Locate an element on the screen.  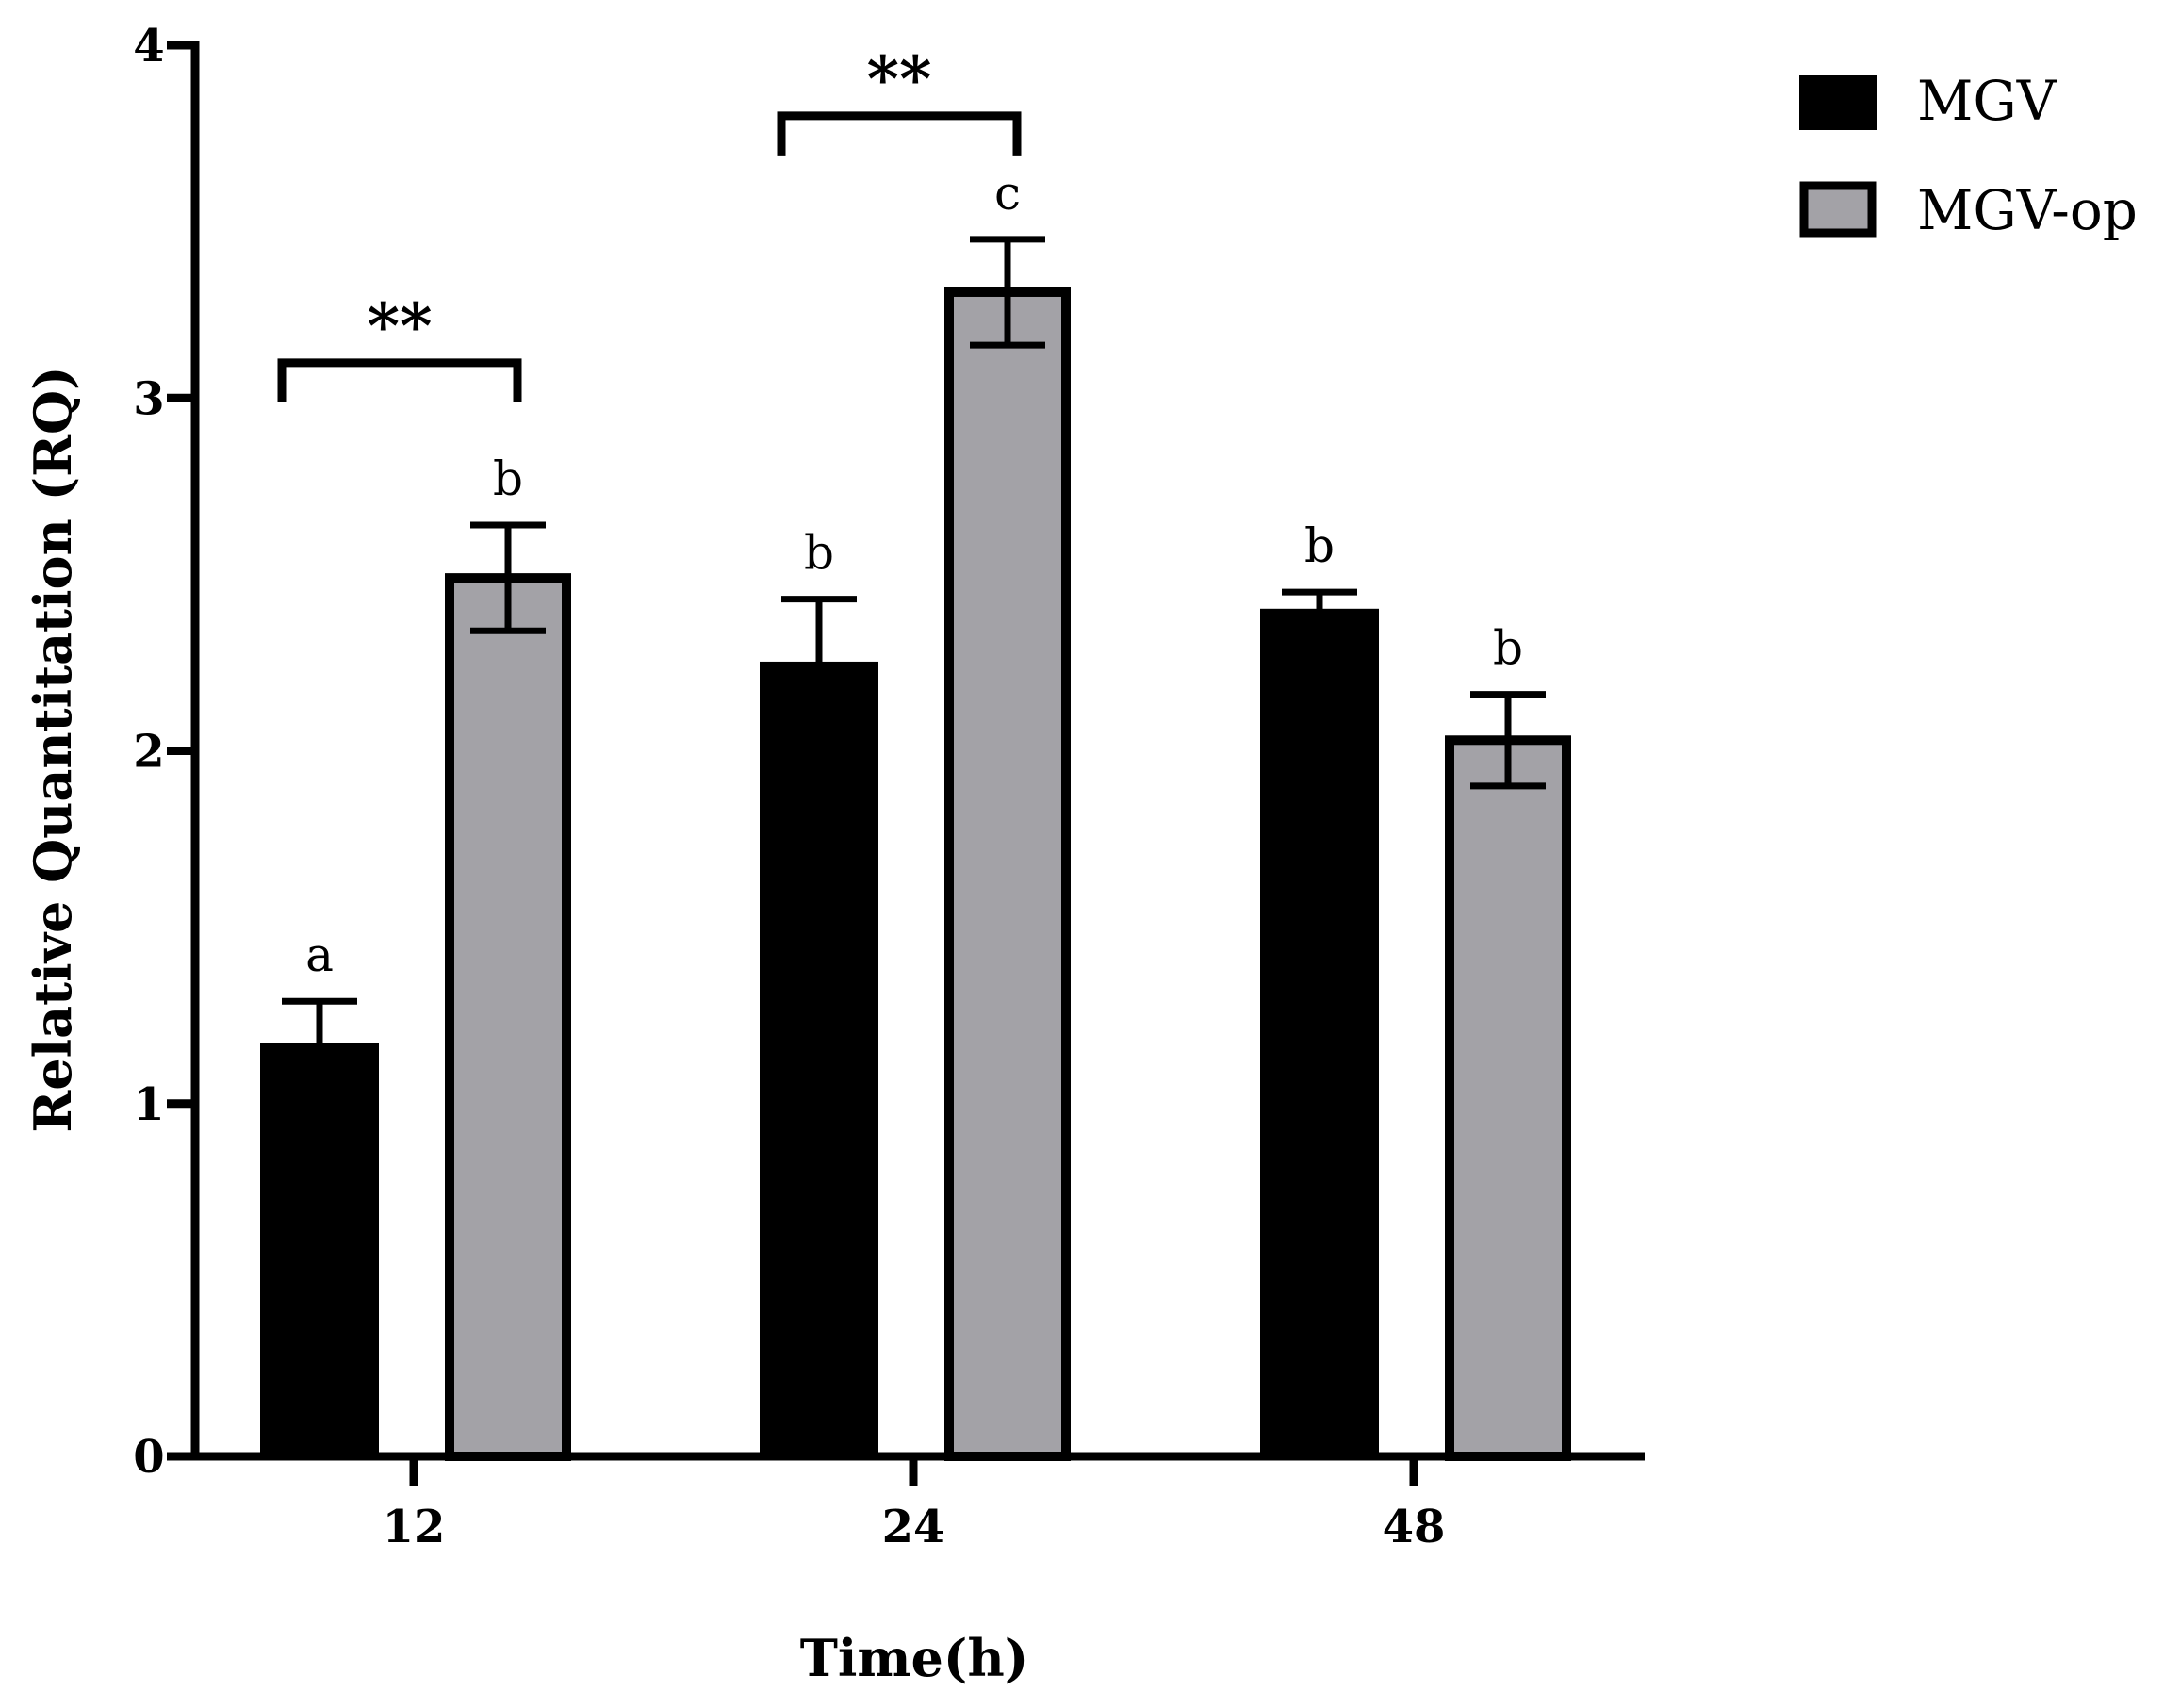
y-tick-label: 2 is located at coordinates (149, 753).